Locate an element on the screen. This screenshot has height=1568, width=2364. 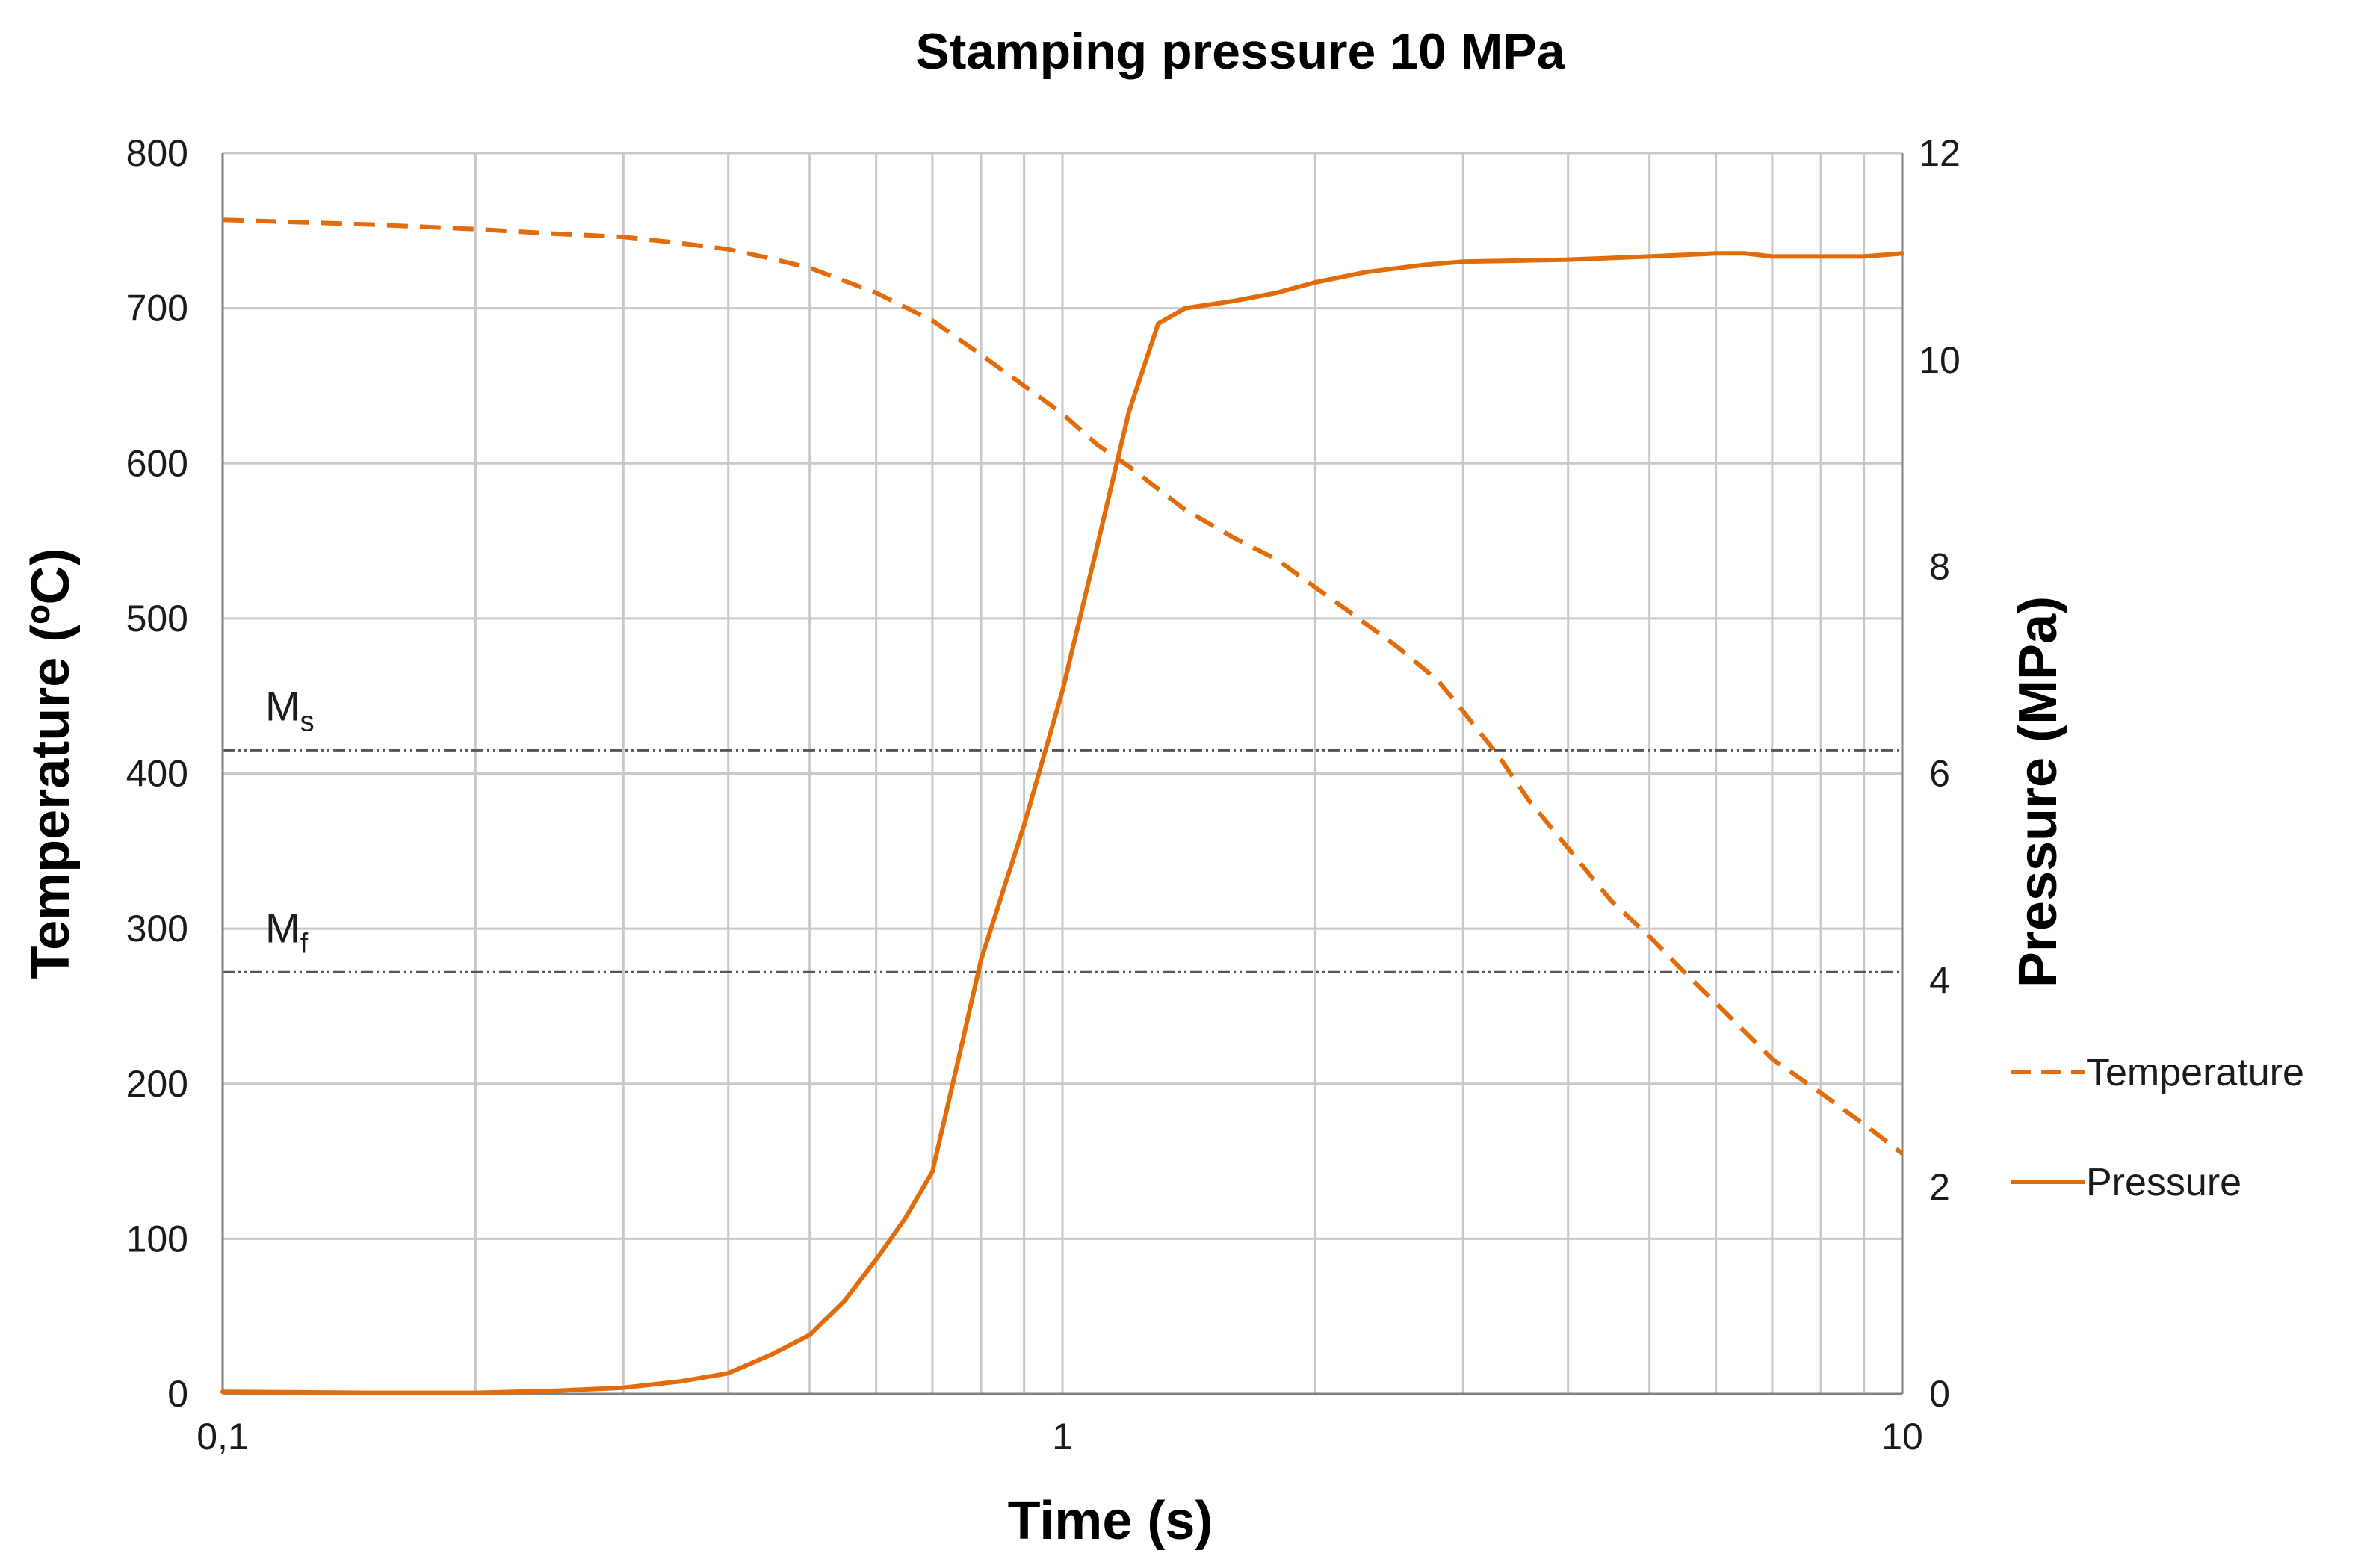
y-tick-left-0: 0 is located at coordinates (177, 1394).